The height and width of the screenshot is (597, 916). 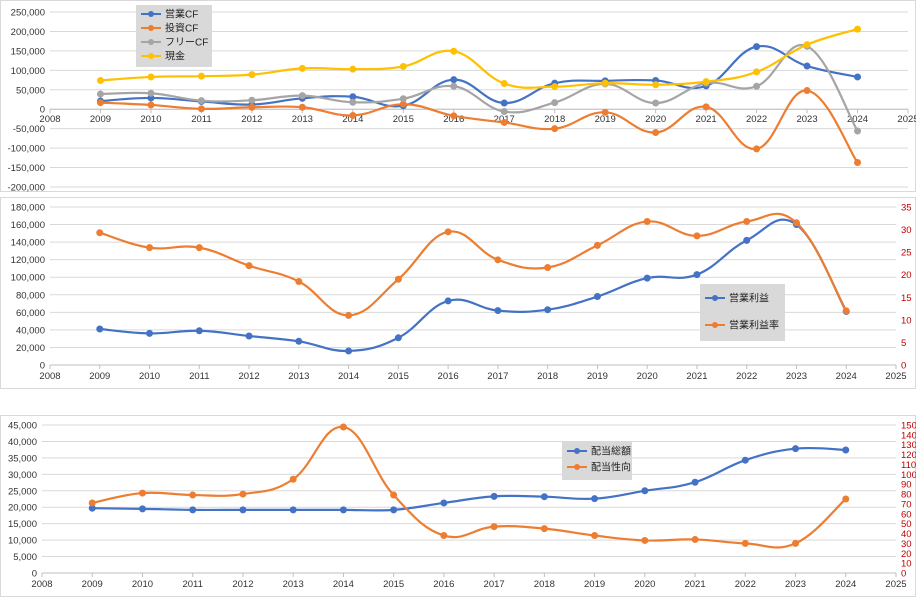 What do you see at coordinates (28, 32) in the screenshot?
I see `y-tick-label: 200,000` at bounding box center [28, 32].